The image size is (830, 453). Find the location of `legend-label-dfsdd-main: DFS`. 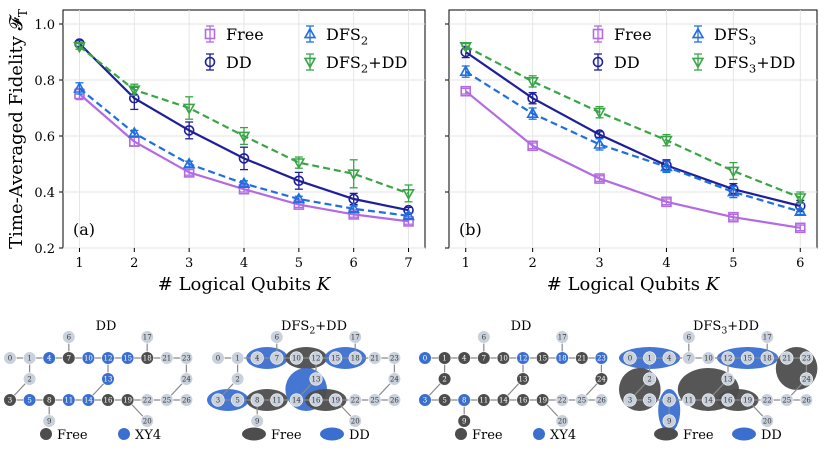

legend-label-dfsdd-main: DFS is located at coordinates (343, 62).